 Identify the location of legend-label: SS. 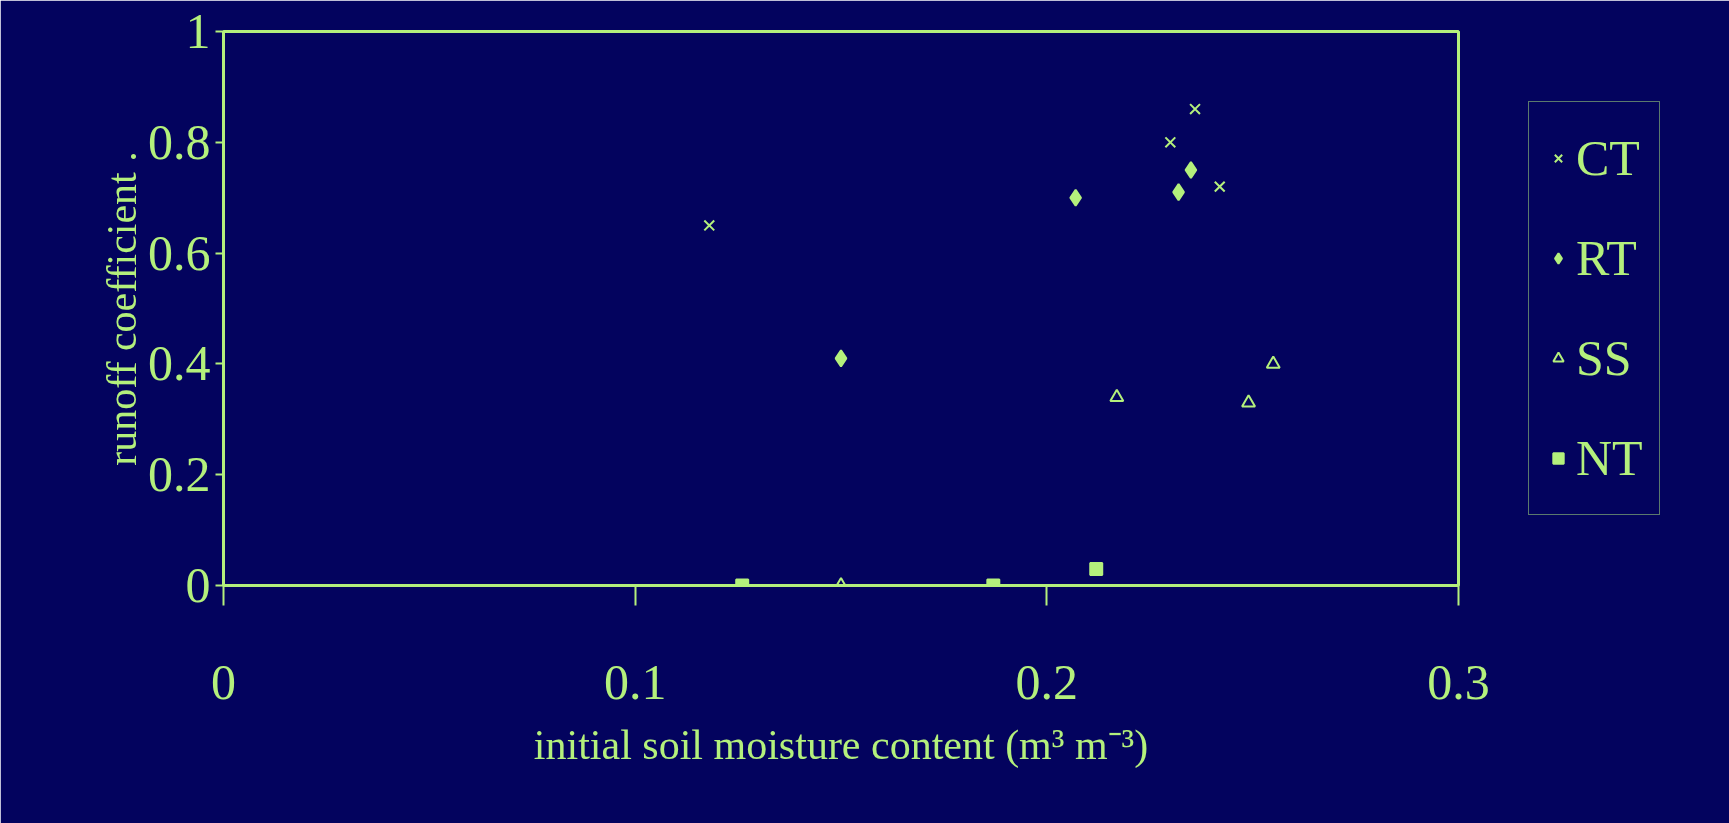
(1604, 358).